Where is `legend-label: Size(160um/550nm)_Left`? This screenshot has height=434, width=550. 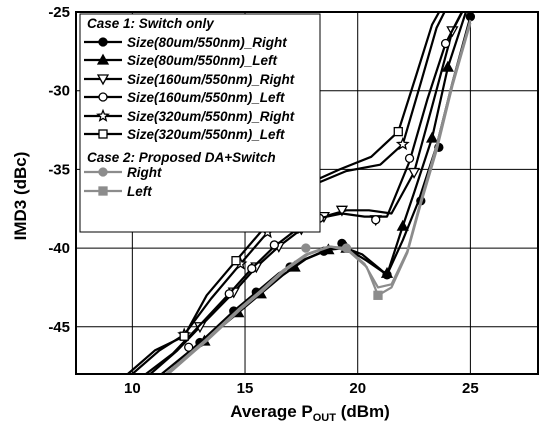 legend-label: Size(160um/550nm)_Left is located at coordinates (206, 97).